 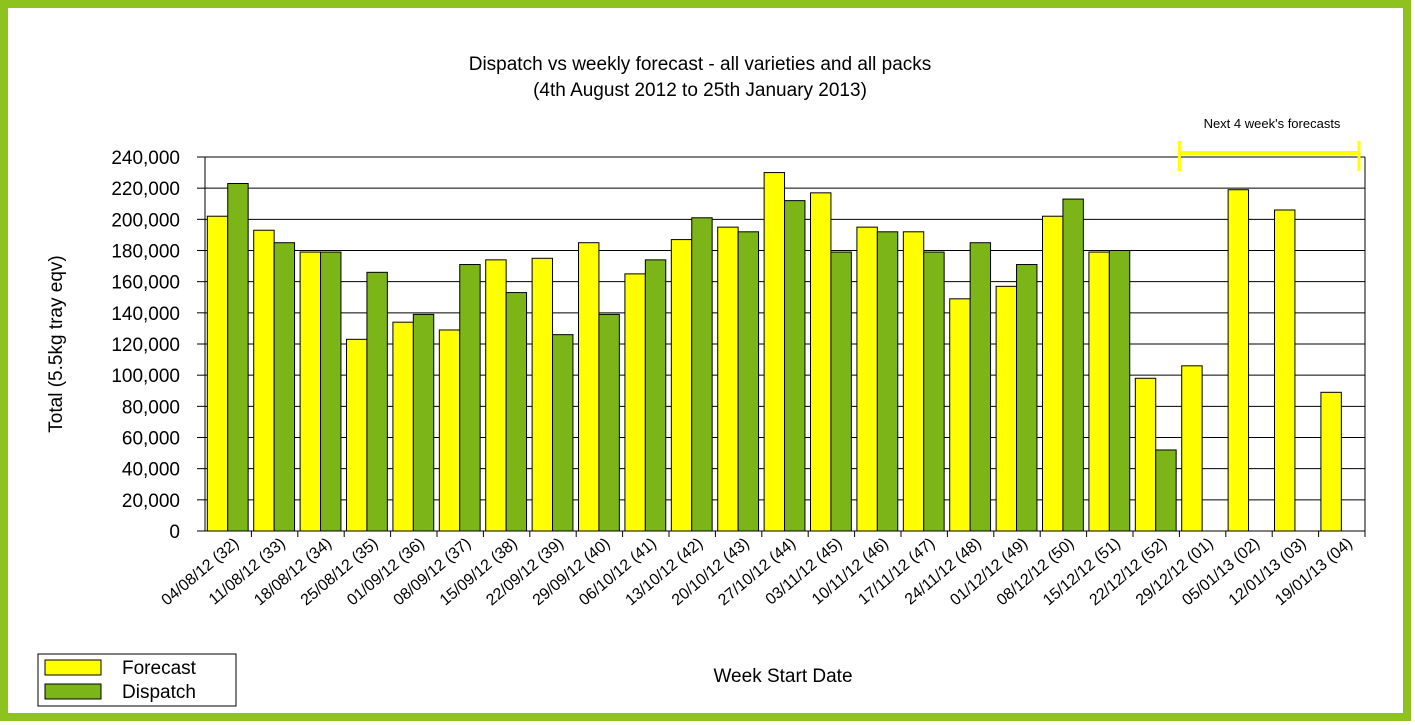 What do you see at coordinates (151, 407) in the screenshot?
I see `y-tick-label: 80,000` at bounding box center [151, 407].